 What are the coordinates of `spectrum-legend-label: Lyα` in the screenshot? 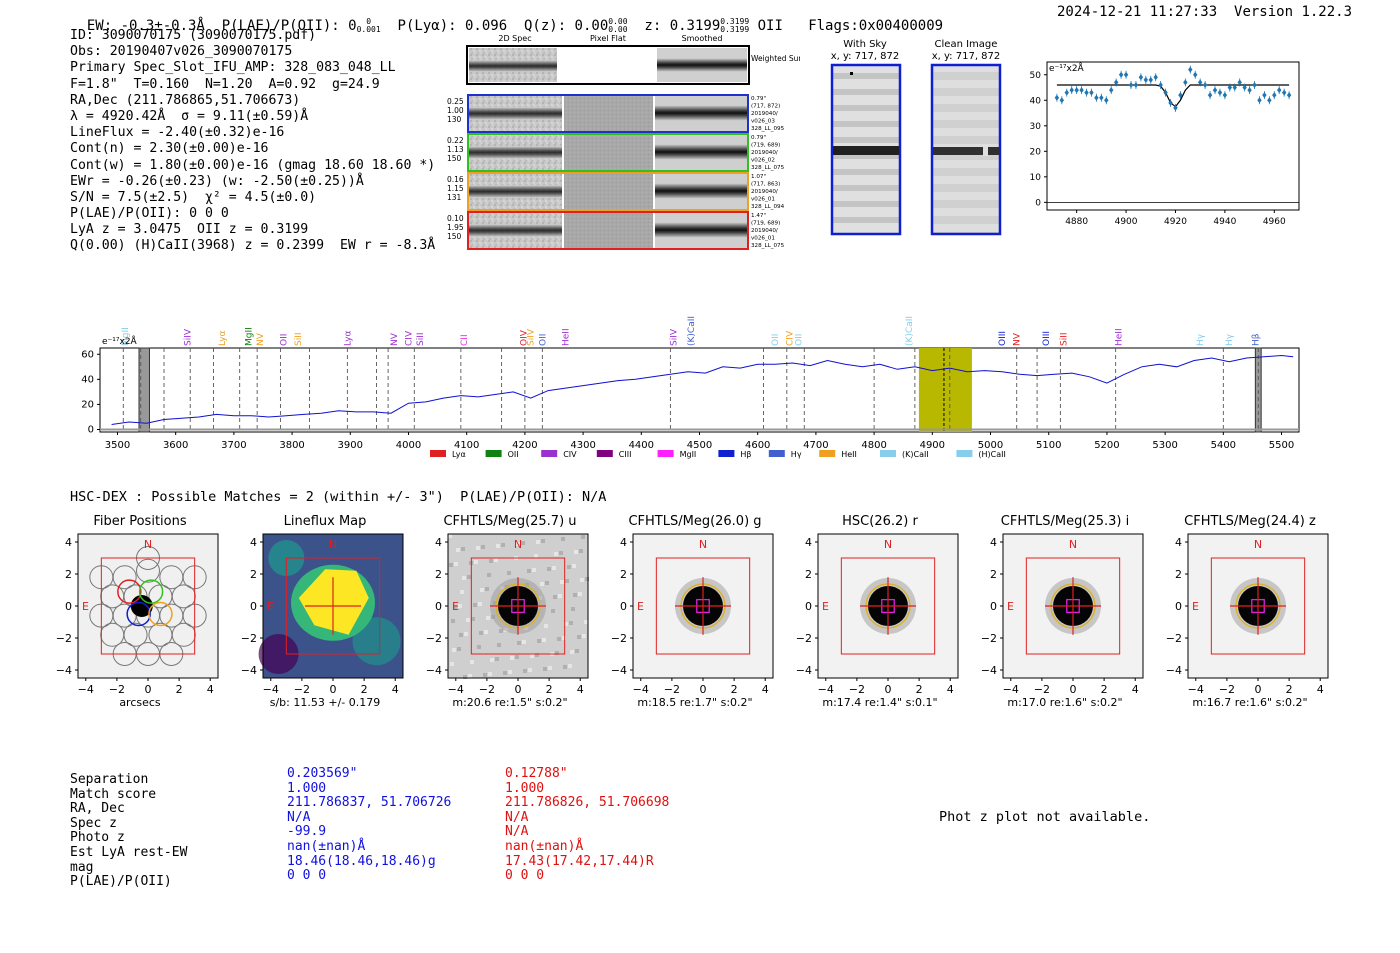 It's located at (459, 454).